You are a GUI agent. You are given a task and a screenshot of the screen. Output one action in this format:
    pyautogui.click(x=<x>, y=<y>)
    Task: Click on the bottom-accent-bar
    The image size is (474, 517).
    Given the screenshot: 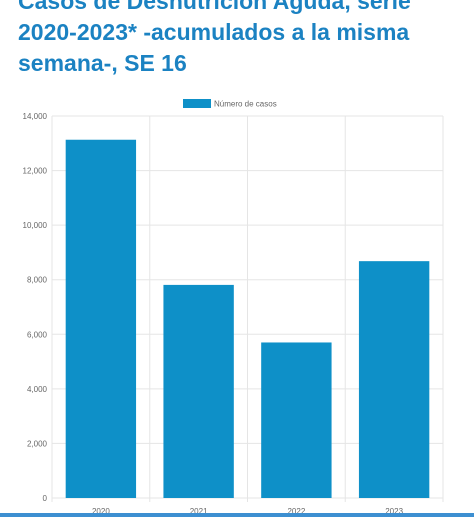 What is the action you would take?
    pyautogui.click(x=237, y=515)
    